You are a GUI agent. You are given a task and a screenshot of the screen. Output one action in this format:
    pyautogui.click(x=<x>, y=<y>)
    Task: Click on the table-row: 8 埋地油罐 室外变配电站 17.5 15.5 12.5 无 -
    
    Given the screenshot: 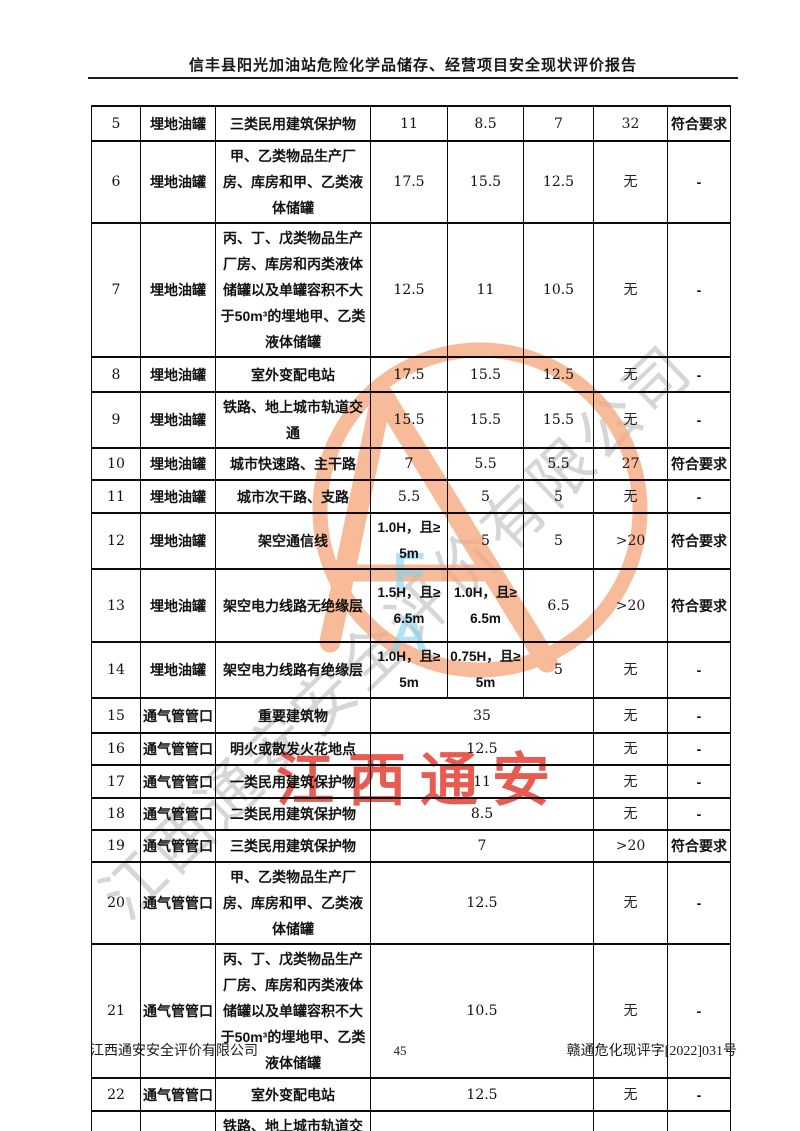 What is the action you would take?
    pyautogui.click(x=411, y=374)
    